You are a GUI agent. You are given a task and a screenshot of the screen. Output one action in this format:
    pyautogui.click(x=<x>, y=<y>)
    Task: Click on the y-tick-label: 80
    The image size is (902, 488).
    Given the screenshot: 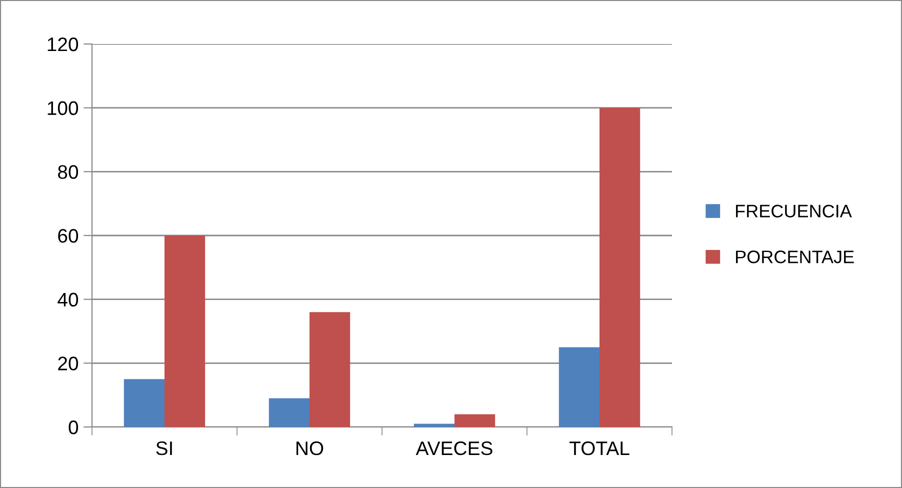 What is the action you would take?
    pyautogui.click(x=68, y=172)
    